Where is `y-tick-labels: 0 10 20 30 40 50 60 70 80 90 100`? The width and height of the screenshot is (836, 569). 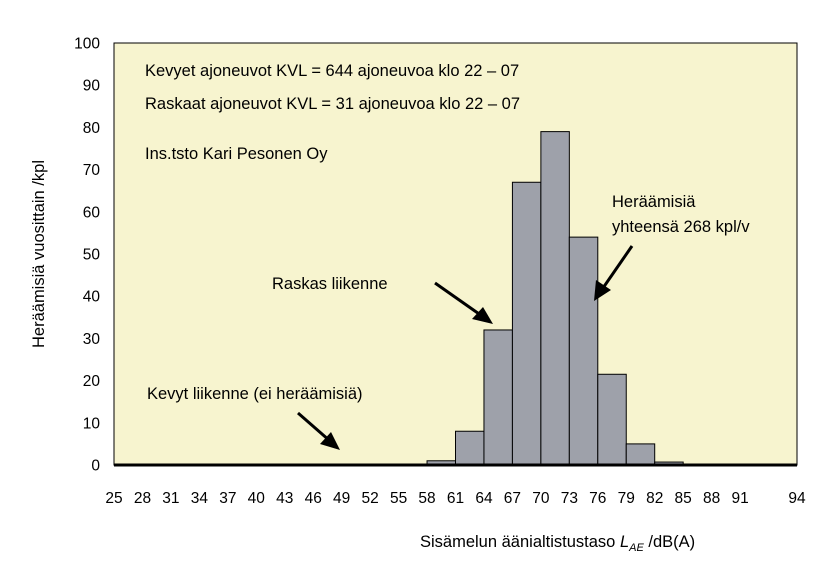
y-tick-labels: 0 10 20 30 40 50 60 70 80 90 100 is located at coordinates (87, 255).